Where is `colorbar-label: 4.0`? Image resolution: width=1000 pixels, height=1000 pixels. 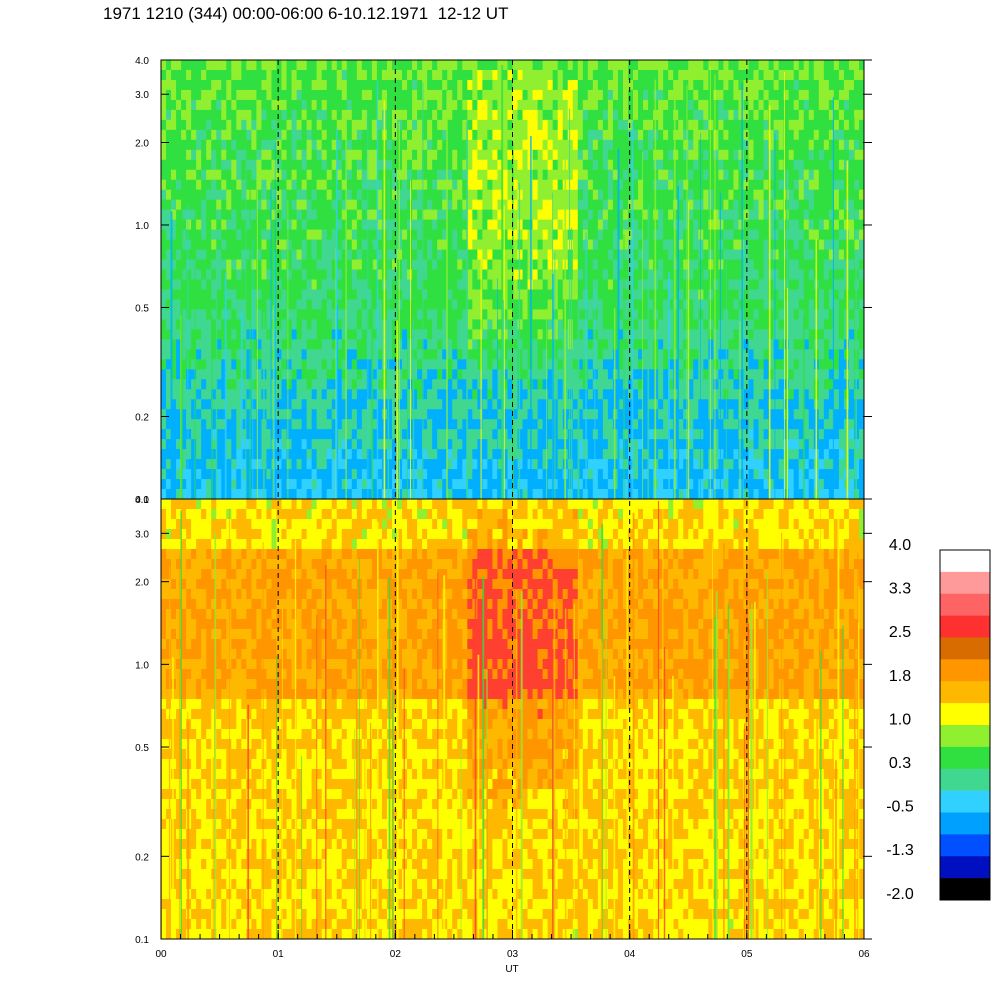 colorbar-label: 4.0 is located at coordinates (900, 545).